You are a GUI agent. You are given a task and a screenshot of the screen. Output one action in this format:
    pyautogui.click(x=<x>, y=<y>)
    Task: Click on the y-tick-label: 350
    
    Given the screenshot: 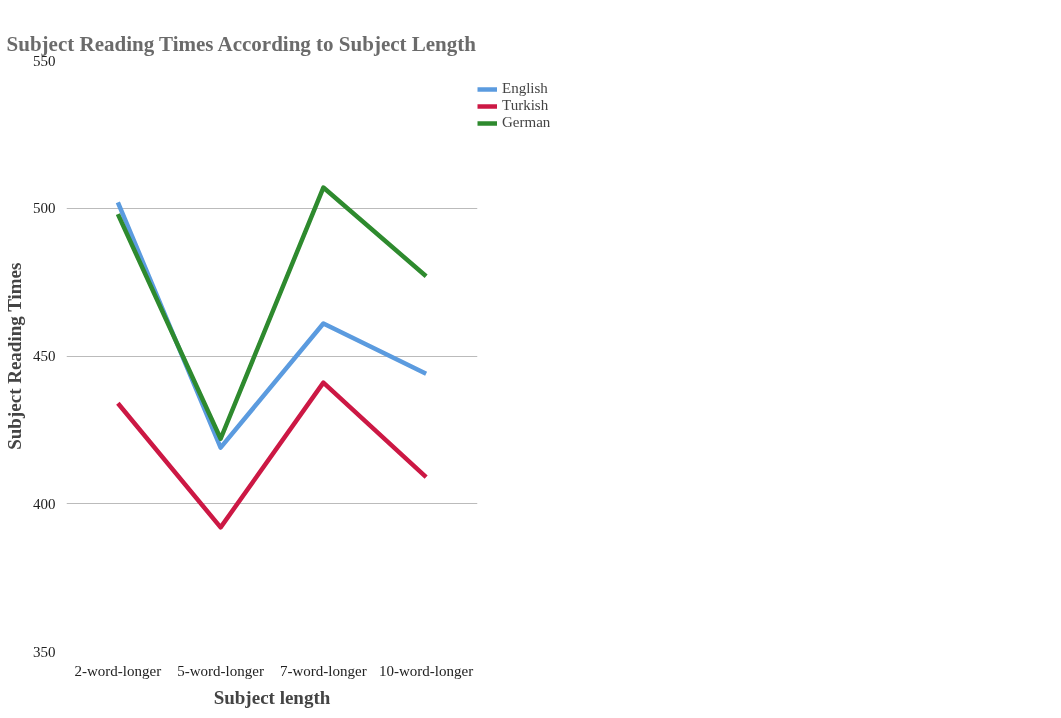 What is the action you would take?
    pyautogui.click(x=44, y=651)
    